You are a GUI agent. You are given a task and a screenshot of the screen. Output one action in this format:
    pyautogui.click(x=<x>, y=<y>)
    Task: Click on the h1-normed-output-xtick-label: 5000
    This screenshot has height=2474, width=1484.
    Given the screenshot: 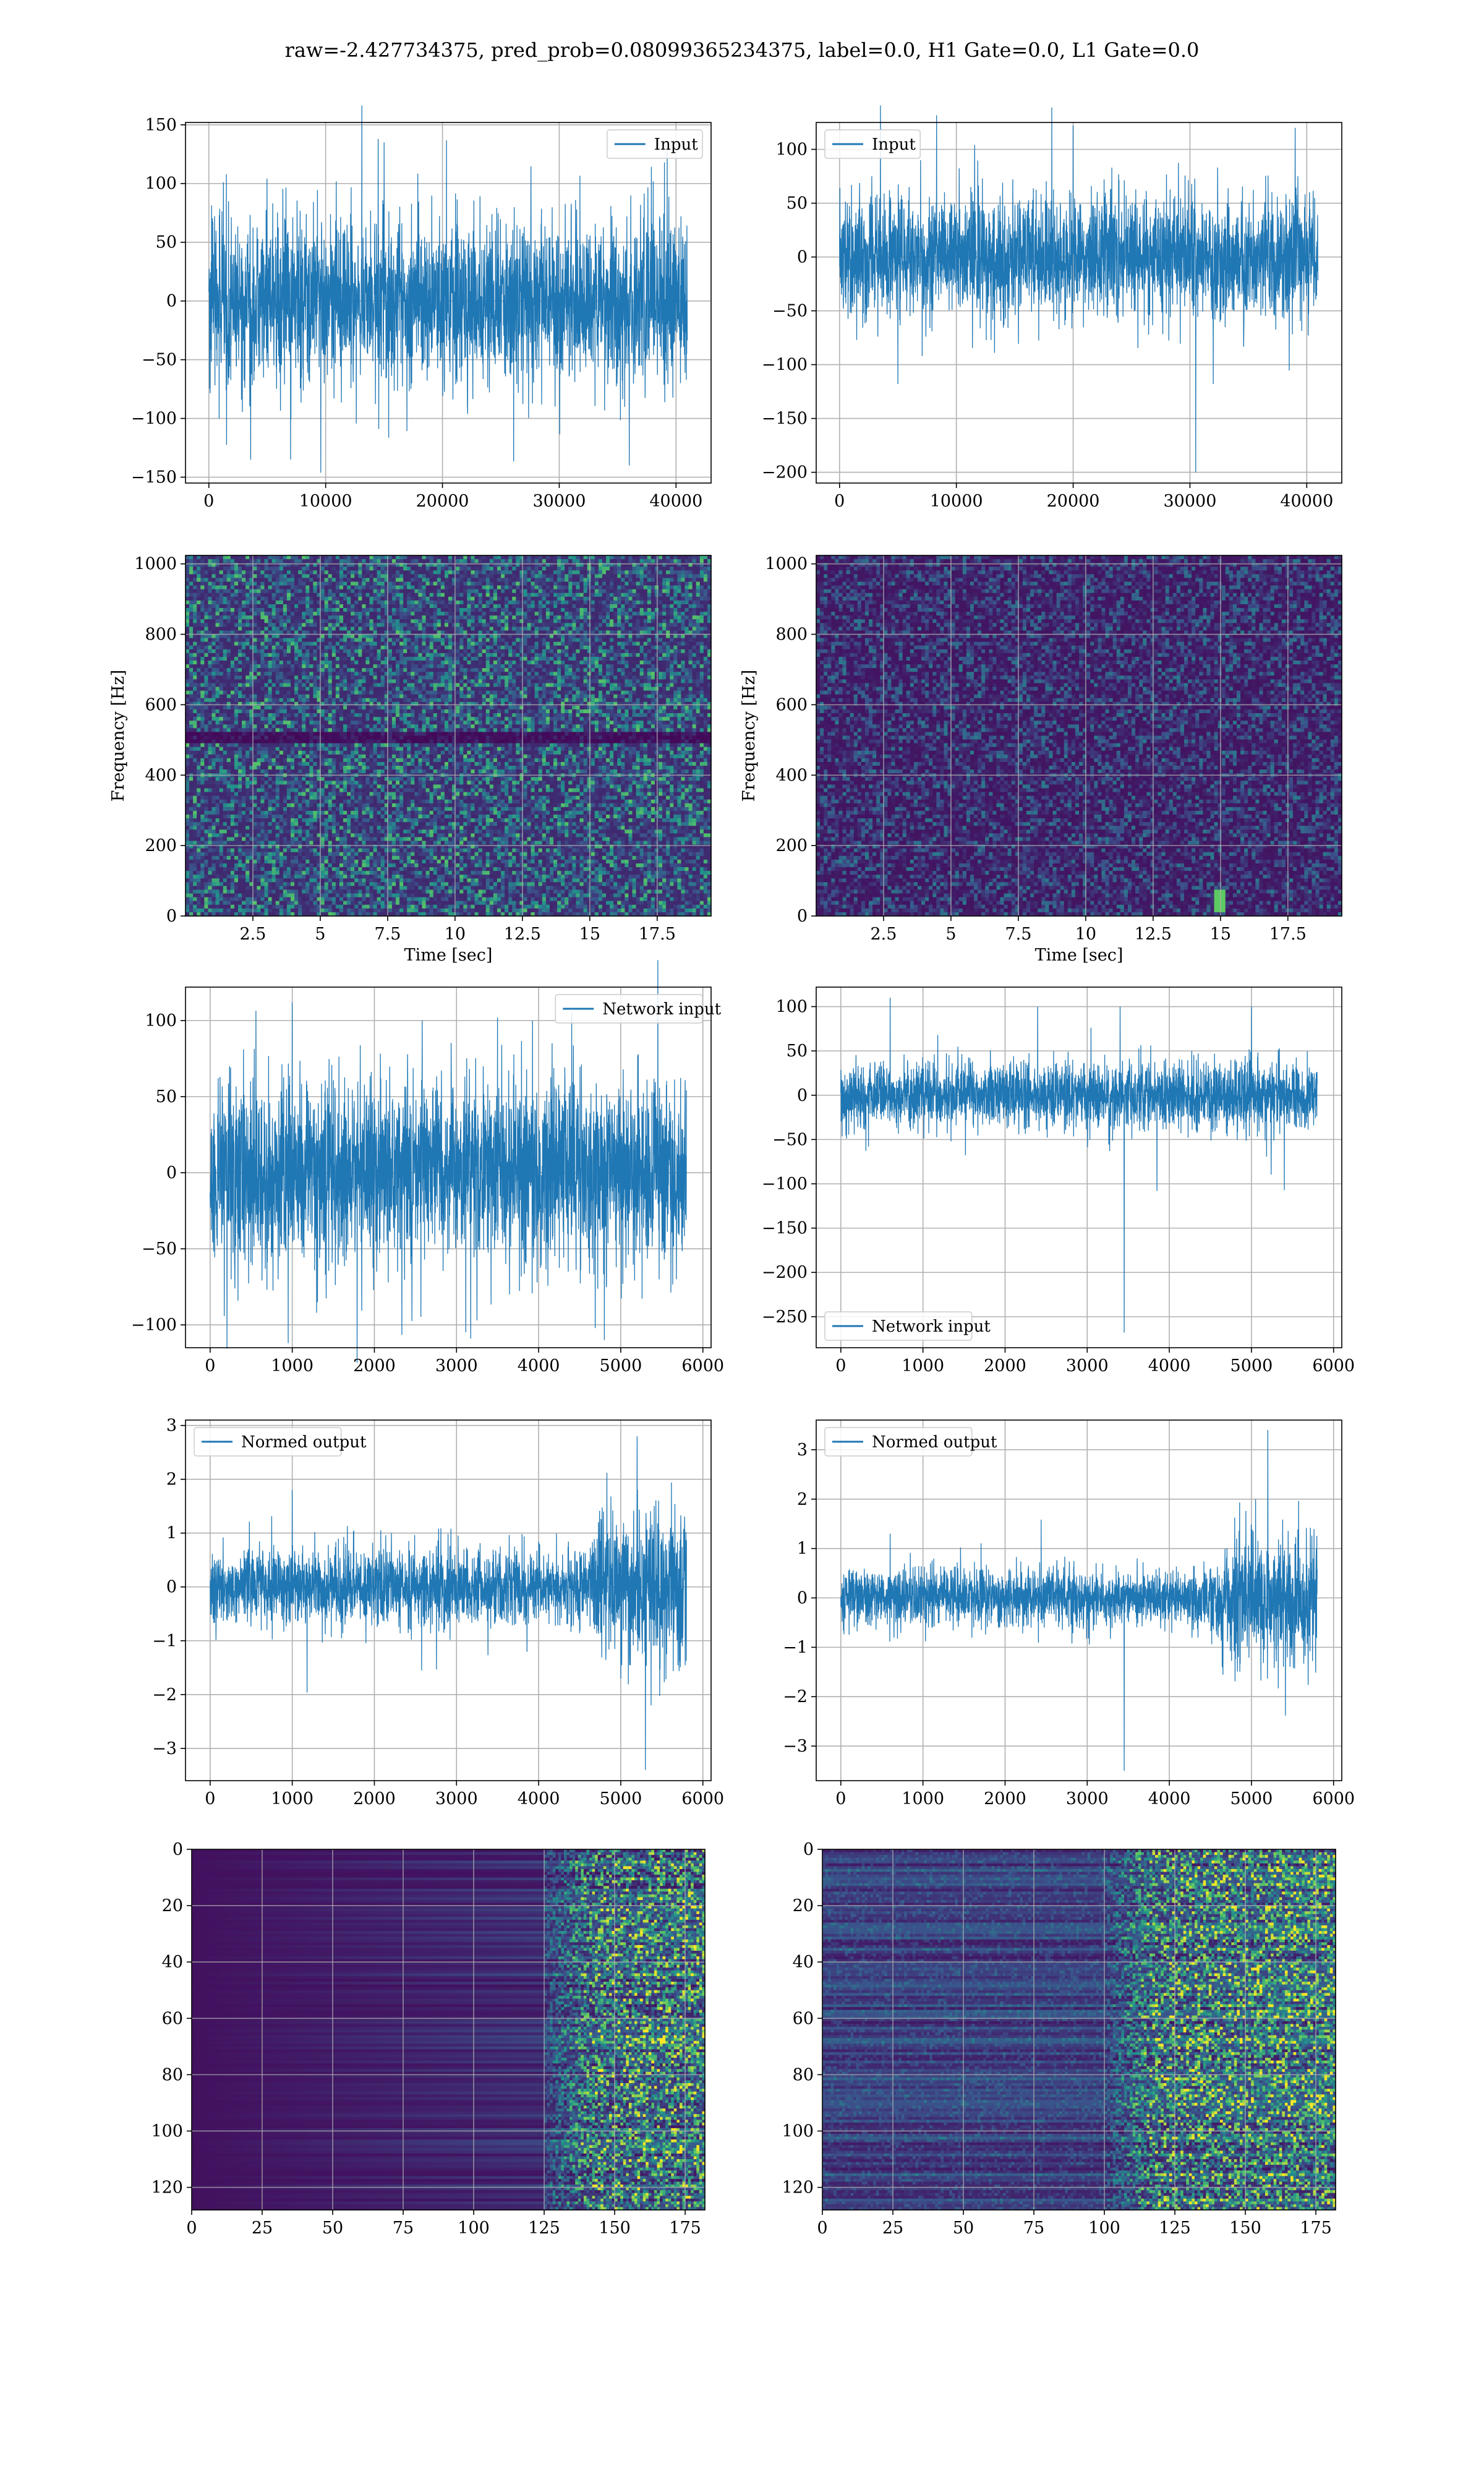 What is the action you would take?
    pyautogui.click(x=621, y=1798)
    